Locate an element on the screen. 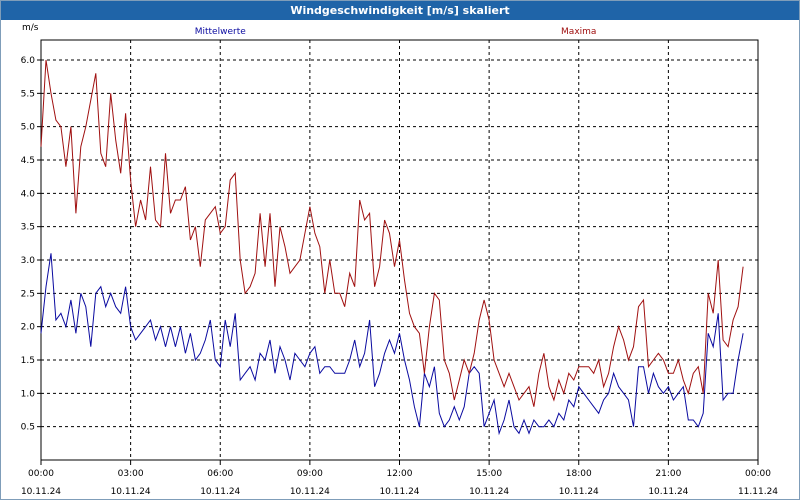 Image resolution: width=800 pixels, height=500 pixels. series-label-maxima: Maxima is located at coordinates (578, 32).